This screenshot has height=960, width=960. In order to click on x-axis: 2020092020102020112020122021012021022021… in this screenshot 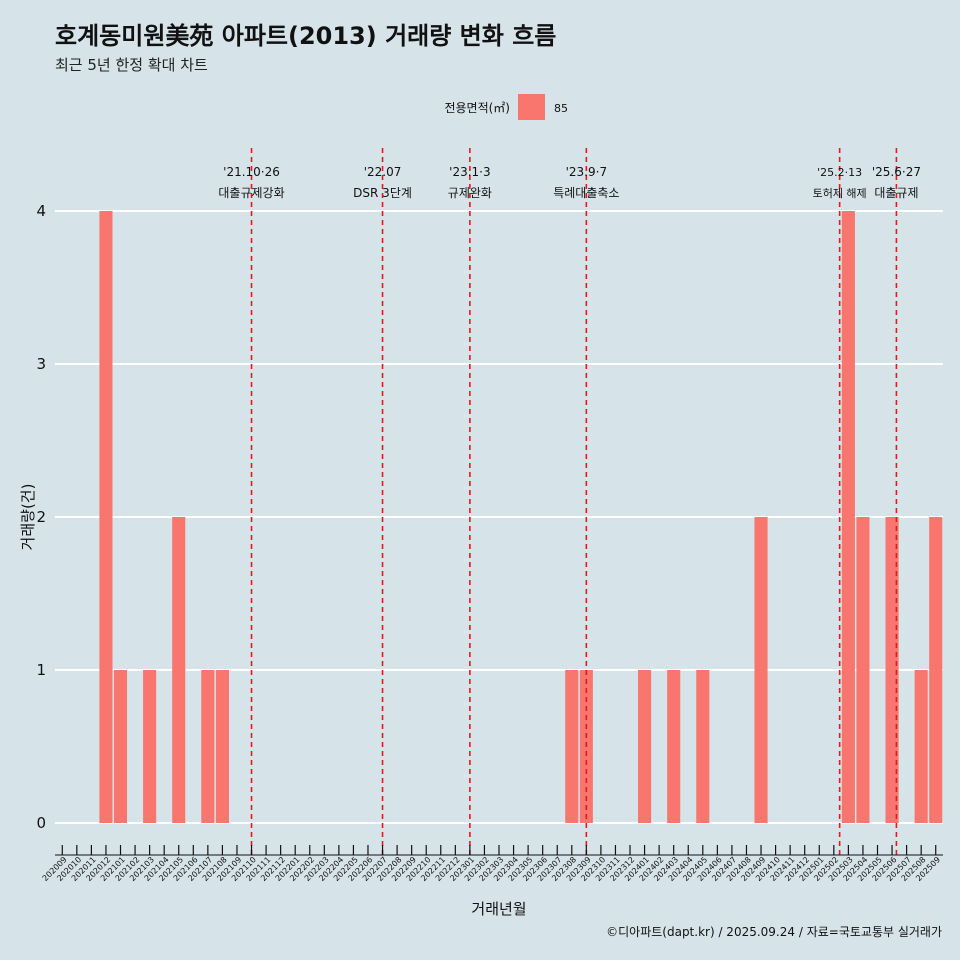, I will do `click(492, 864)`.